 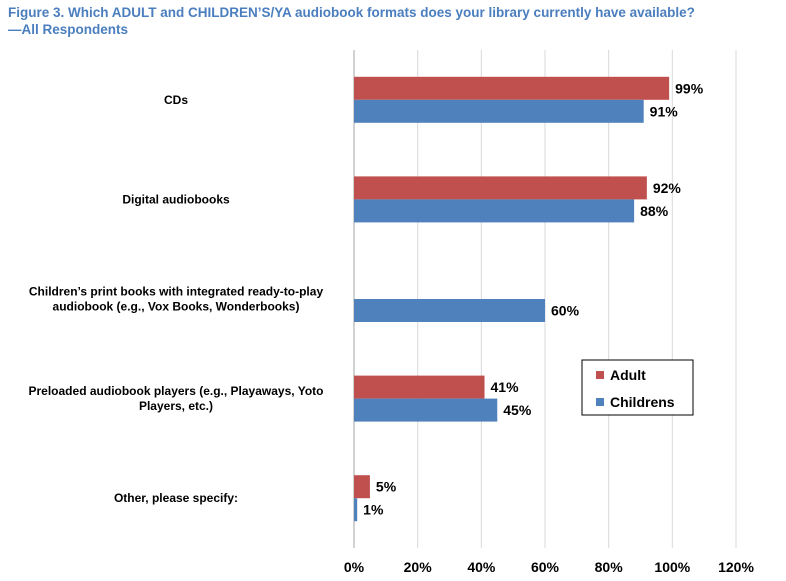 What do you see at coordinates (418, 567) in the screenshot?
I see `x-tick-label: 20%` at bounding box center [418, 567].